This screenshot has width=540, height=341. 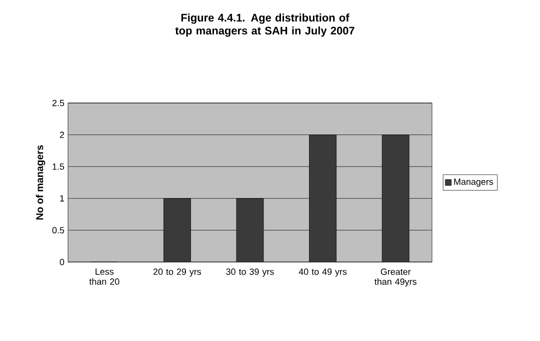 What do you see at coordinates (474, 182) in the screenshot?
I see `legend-label: Managers` at bounding box center [474, 182].